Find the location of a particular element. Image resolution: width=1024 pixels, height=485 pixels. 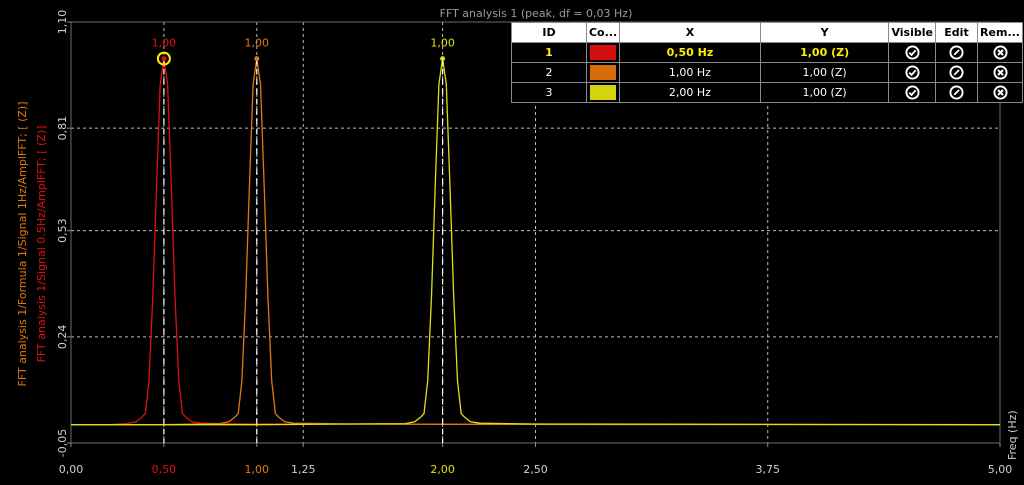

x-tick-label: 0,50 is located at coordinates (164, 469).